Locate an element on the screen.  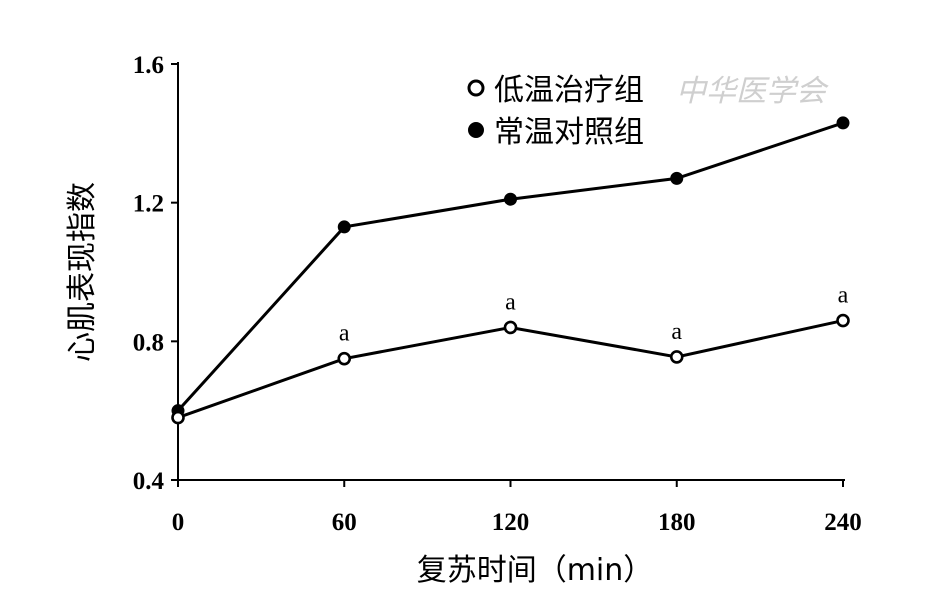
x-tick-label: 60 is located at coordinates (344, 522).